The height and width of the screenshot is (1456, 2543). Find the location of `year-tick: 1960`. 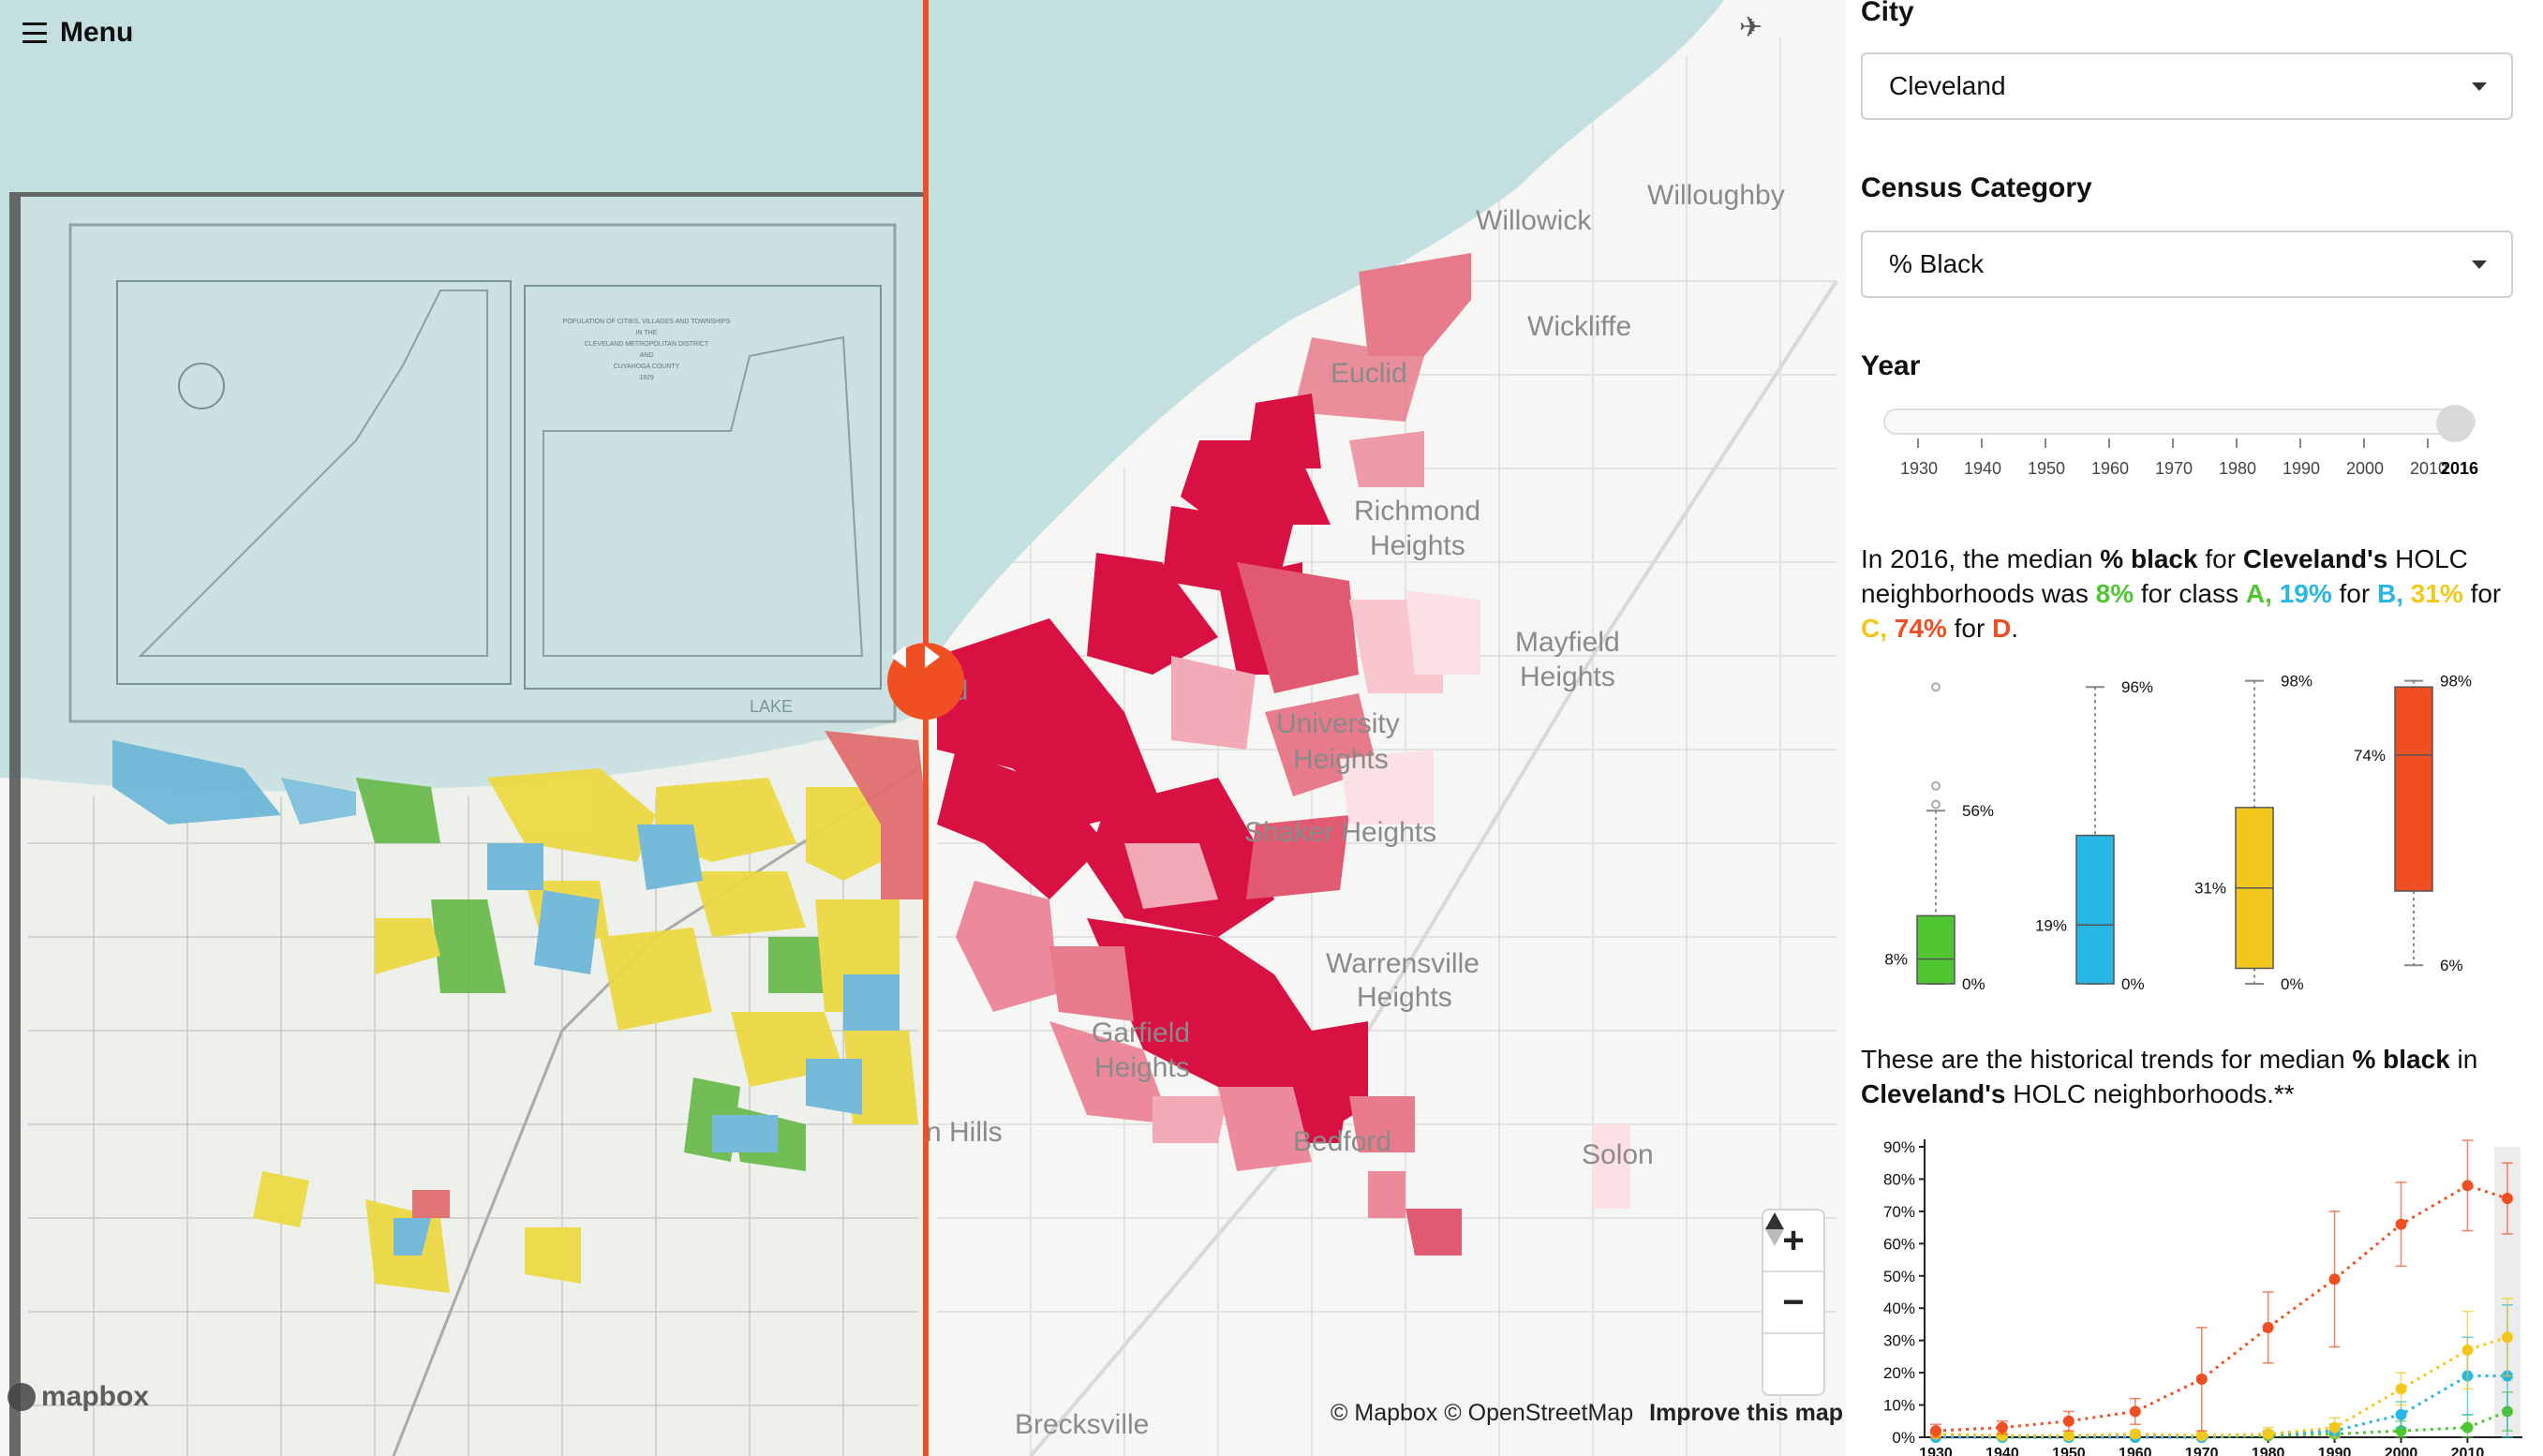

year-tick: 1960 is located at coordinates (2110, 458).